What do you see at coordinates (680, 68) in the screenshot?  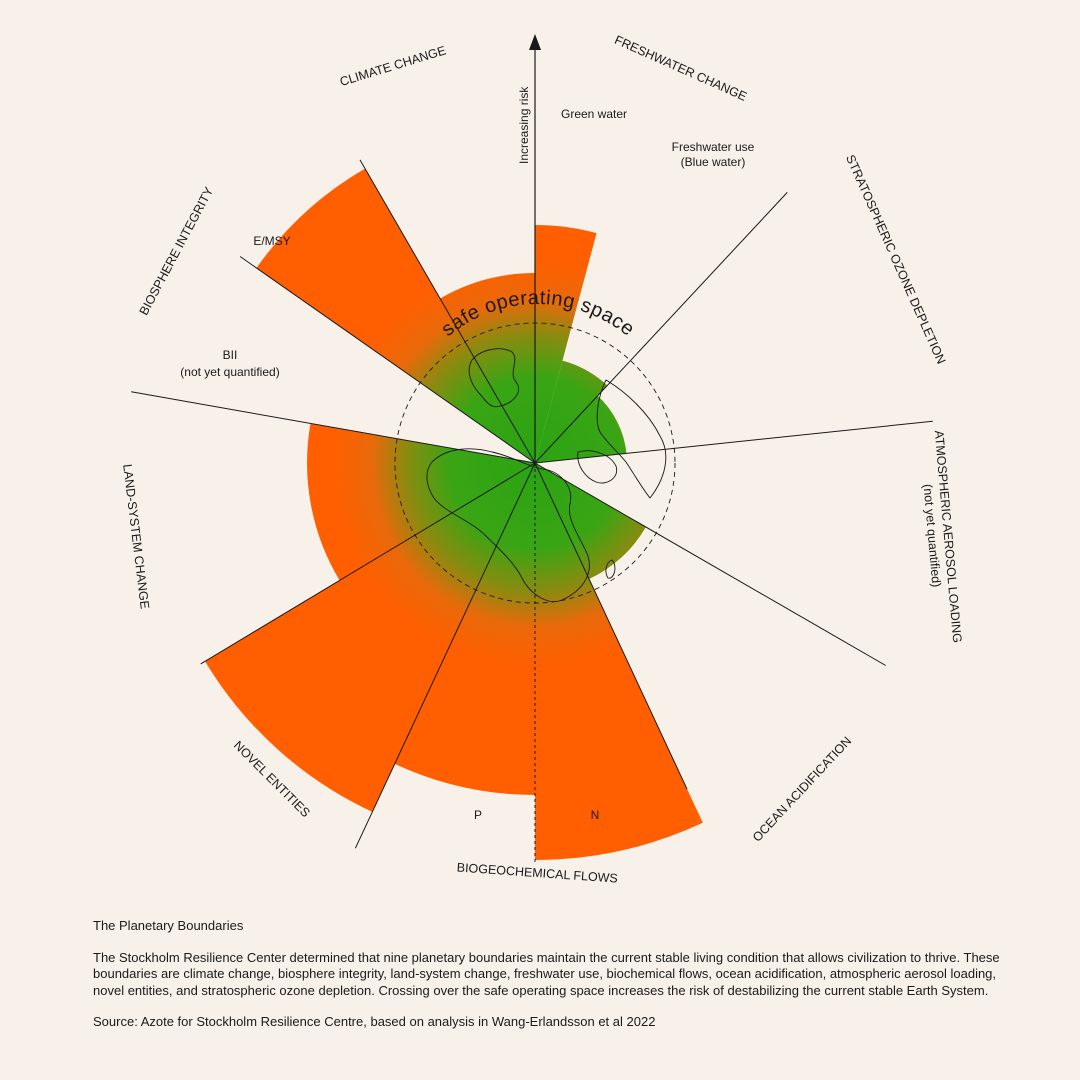 I see `boundary-freshwater-change: FRESHWATER CHANGE` at bounding box center [680, 68].